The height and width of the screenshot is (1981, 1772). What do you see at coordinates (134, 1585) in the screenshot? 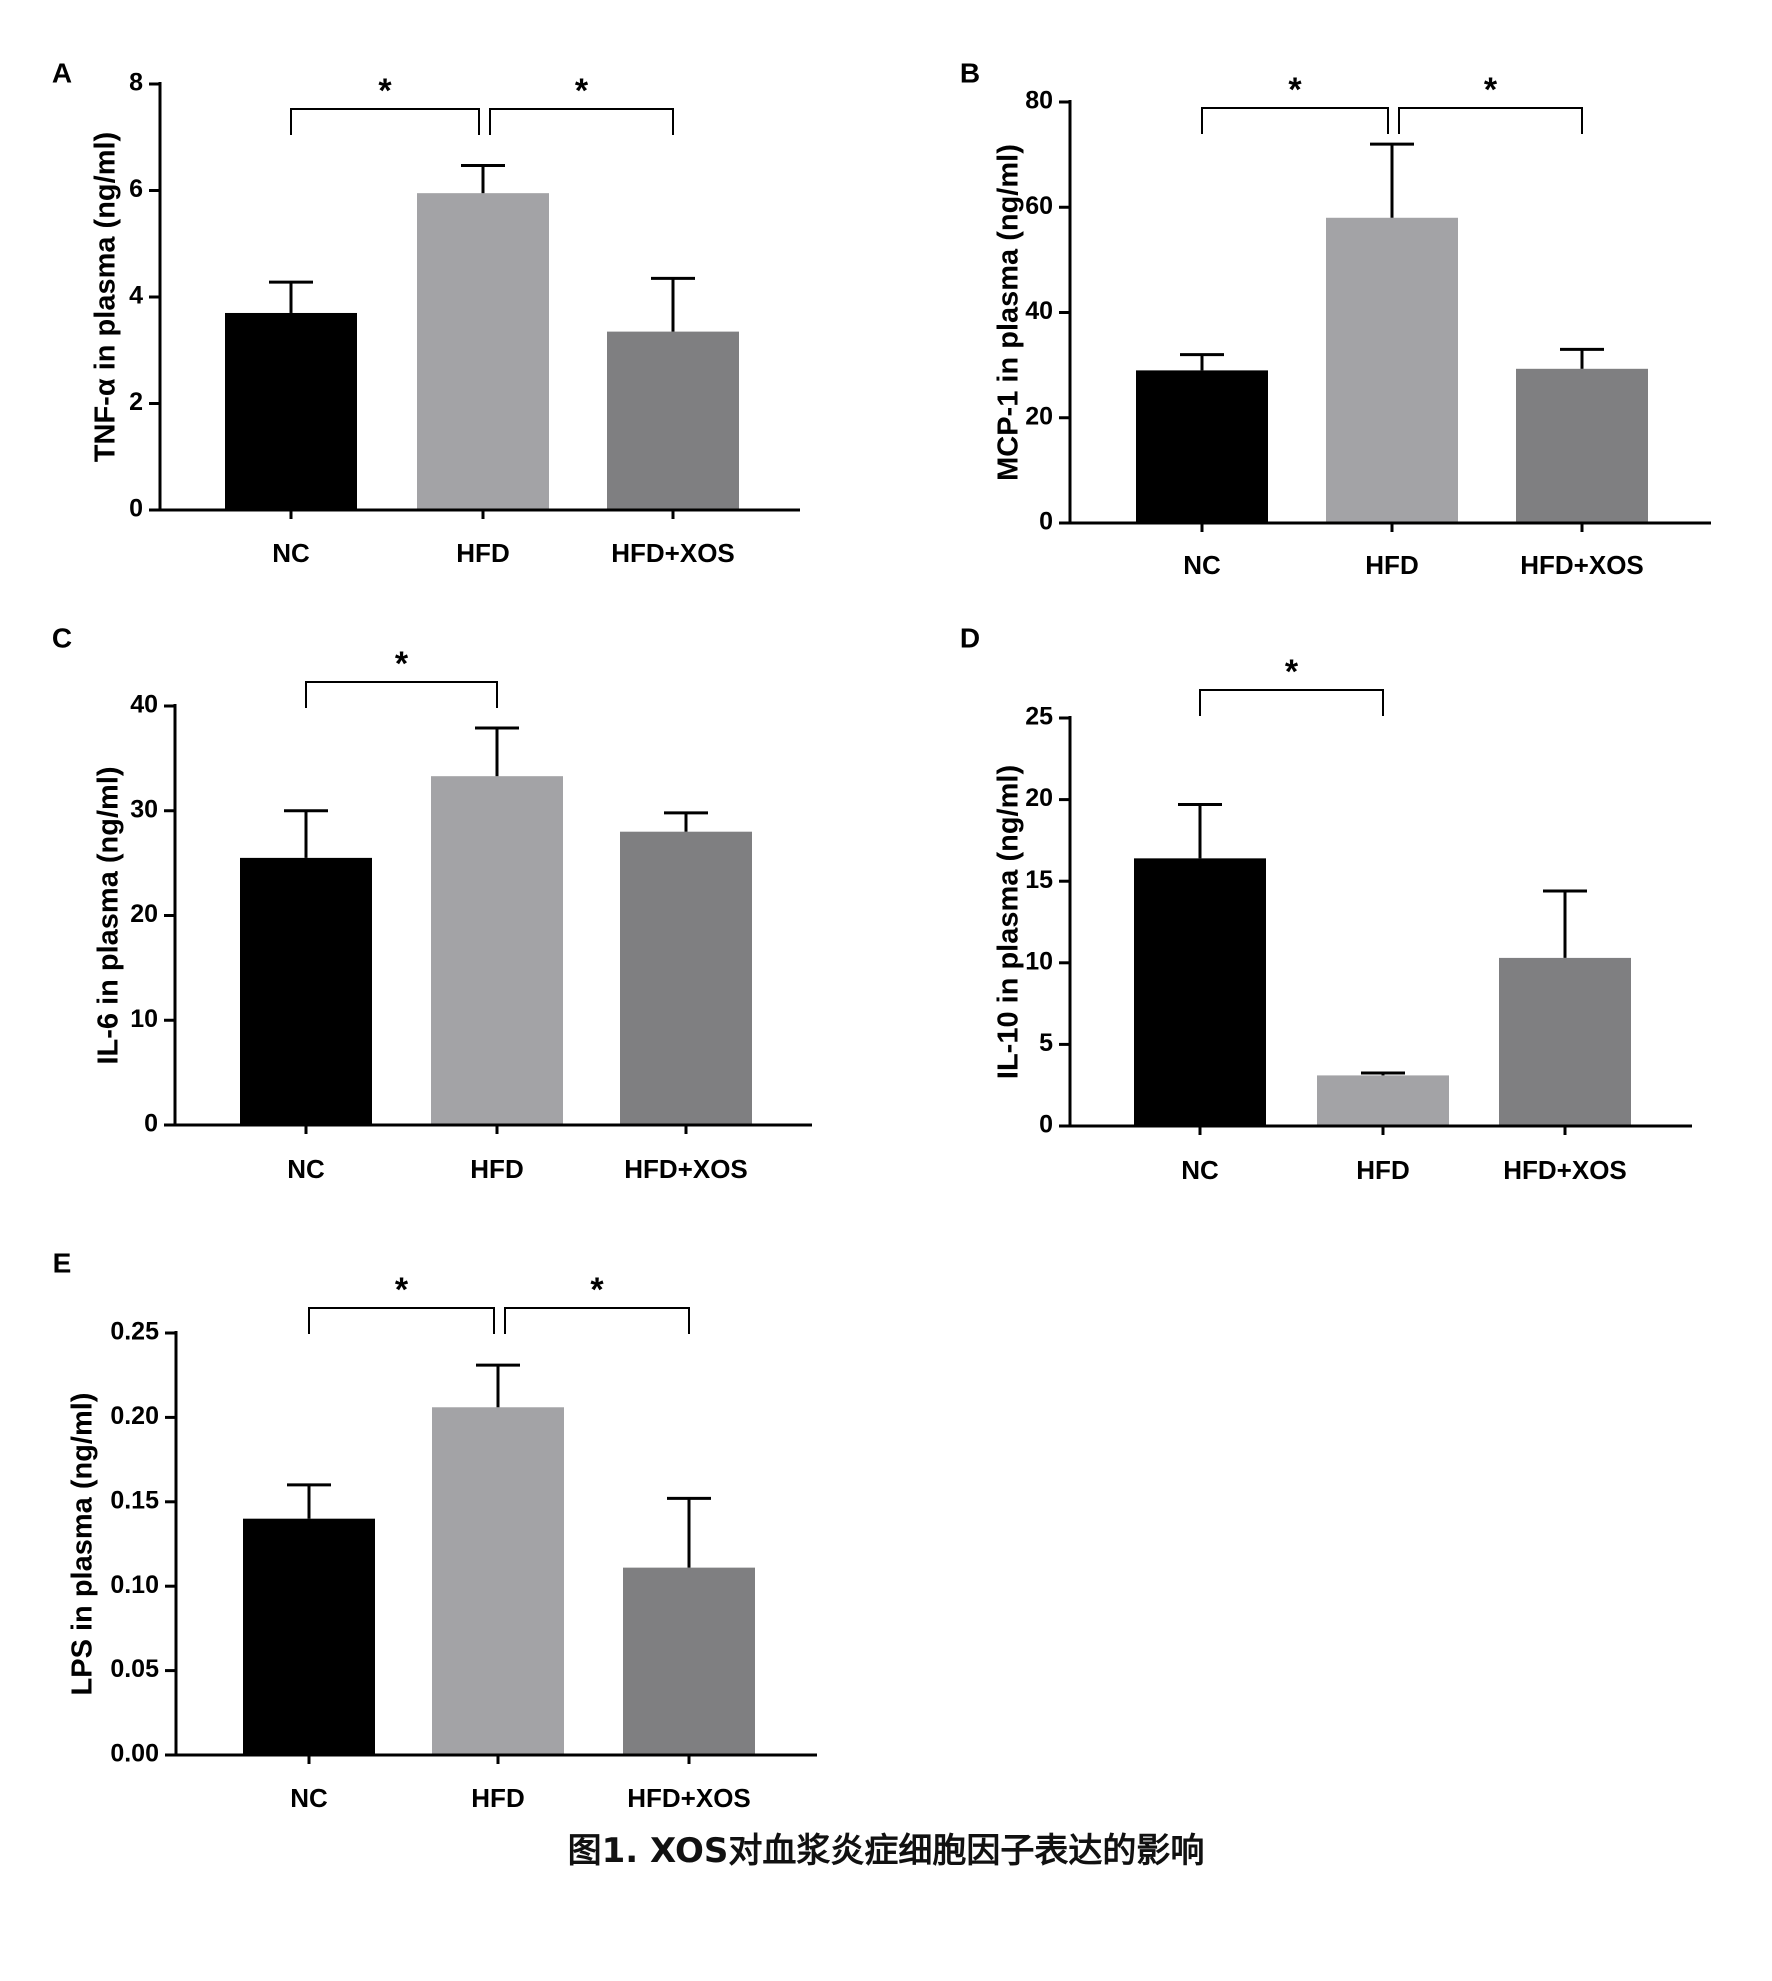
I see `y-tick-label: 0.10` at bounding box center [134, 1585].